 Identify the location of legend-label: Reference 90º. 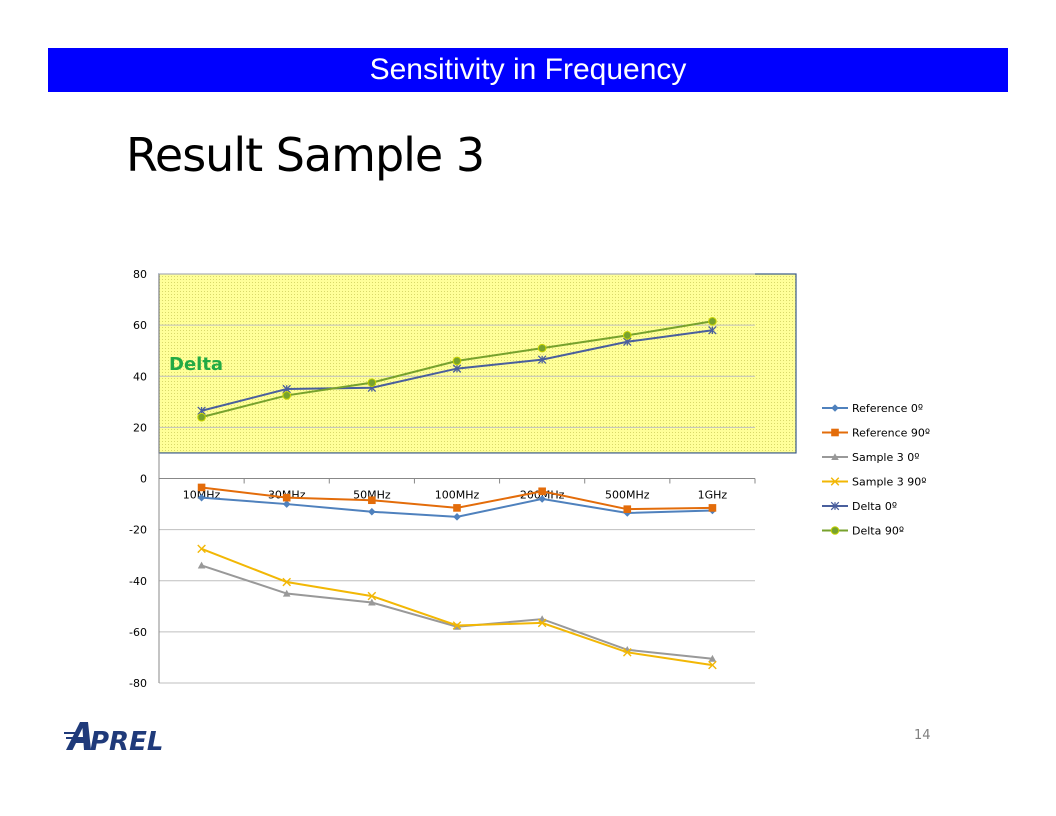
(891, 433).